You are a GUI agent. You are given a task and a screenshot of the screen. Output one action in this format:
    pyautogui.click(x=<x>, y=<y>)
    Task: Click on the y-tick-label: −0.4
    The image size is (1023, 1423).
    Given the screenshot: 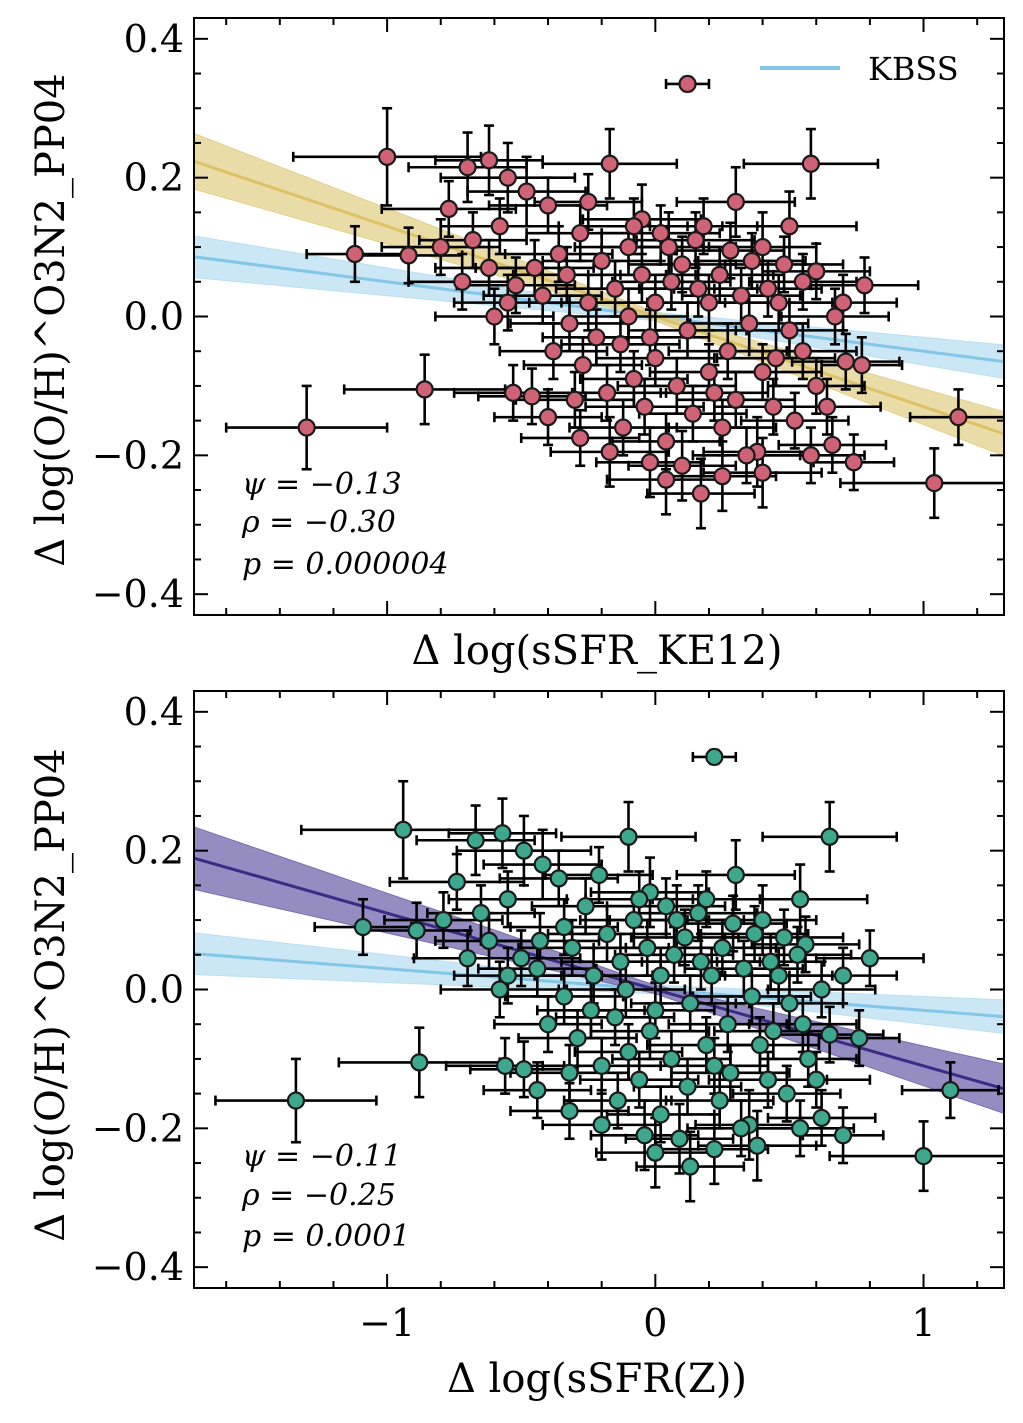 What is the action you would take?
    pyautogui.click(x=138, y=1267)
    